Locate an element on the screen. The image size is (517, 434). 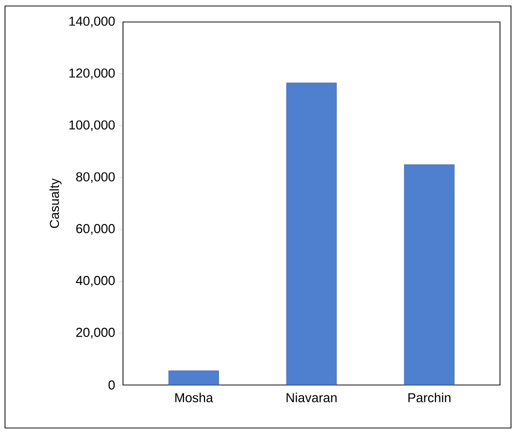
y-tick-label: 40,000 is located at coordinates (95, 281).